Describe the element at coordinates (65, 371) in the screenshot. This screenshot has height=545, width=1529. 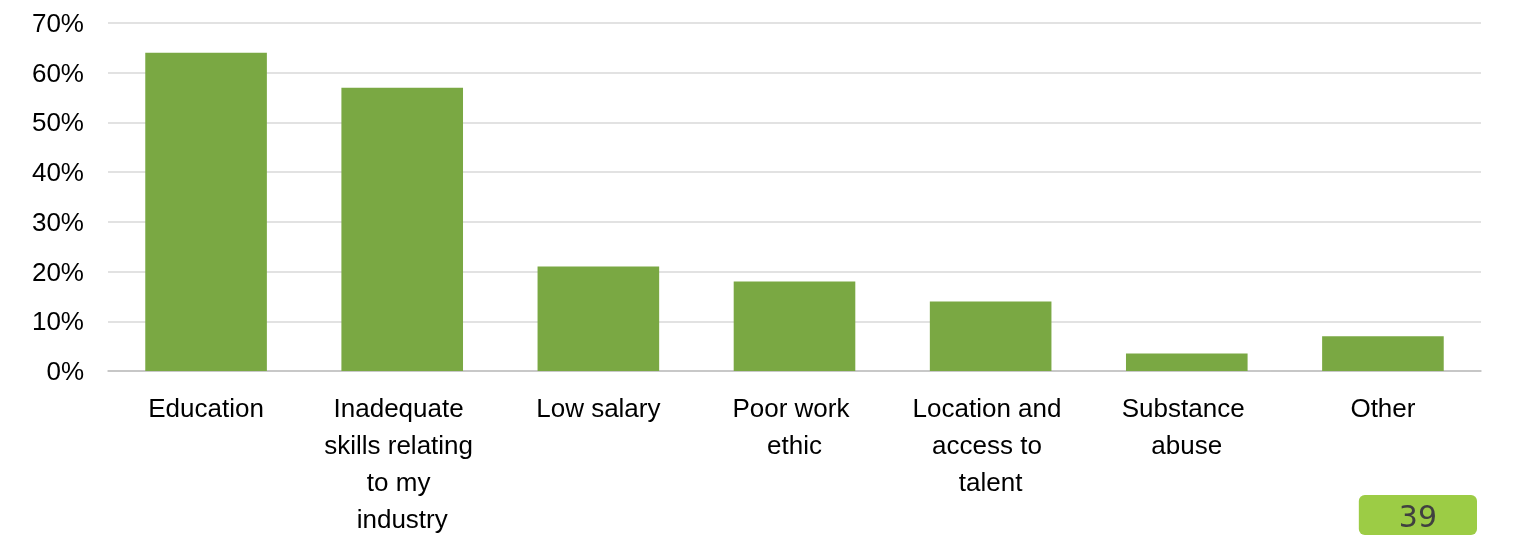
I see `y-tick-label: 0%` at that location.